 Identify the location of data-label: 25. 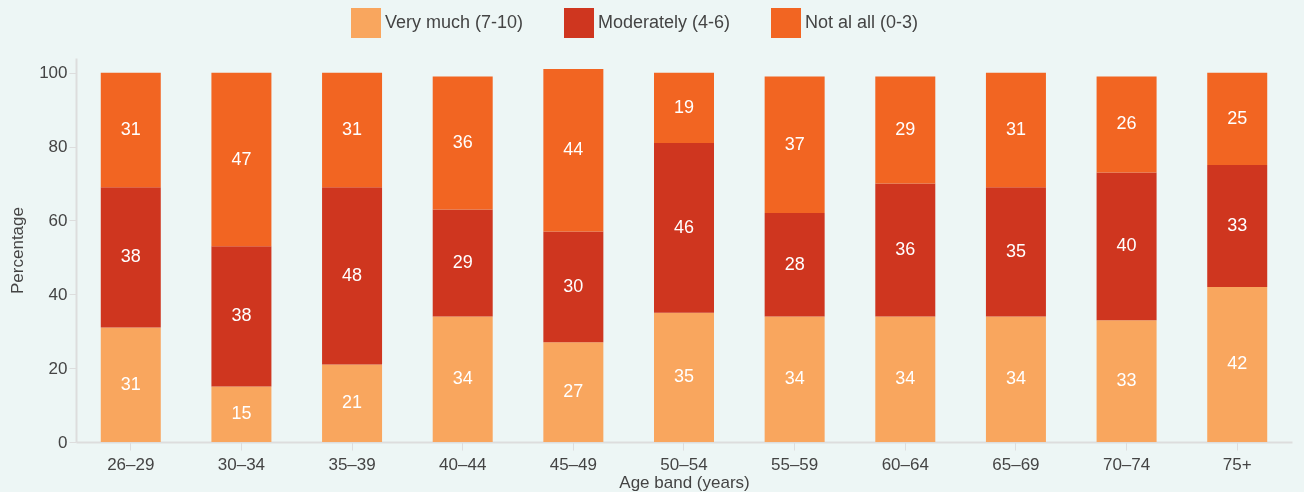
(1237, 117).